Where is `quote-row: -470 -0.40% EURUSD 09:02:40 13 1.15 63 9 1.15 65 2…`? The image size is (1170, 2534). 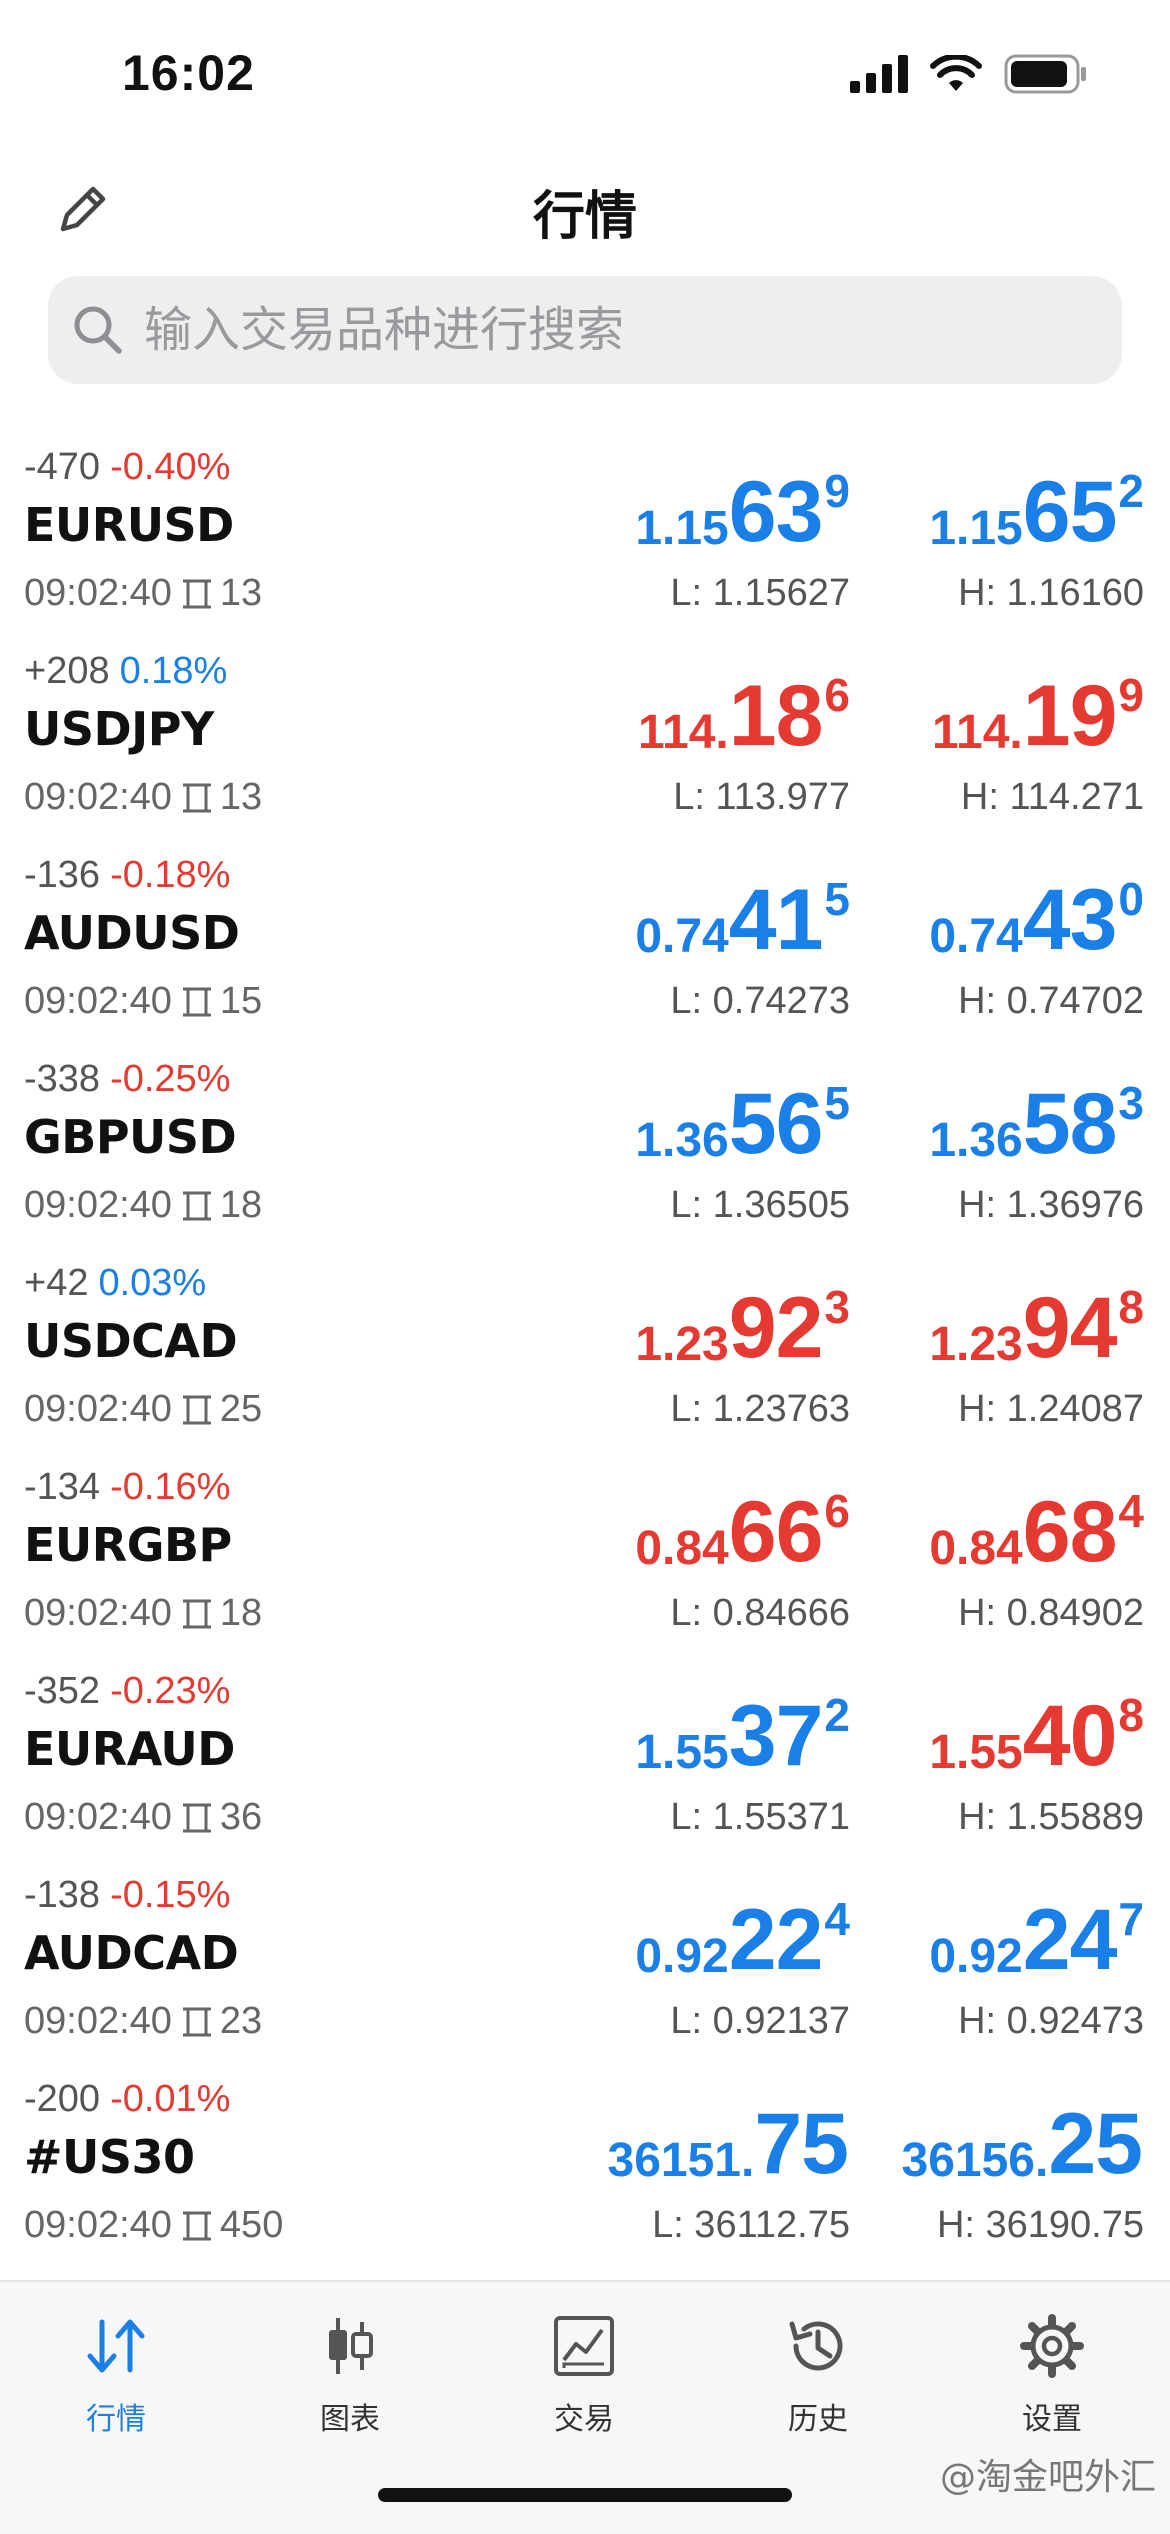
quote-row: -470 -0.40% EURUSD 09:02:40 13 1.15 63 9 1.15 65 2… is located at coordinates (585, 540).